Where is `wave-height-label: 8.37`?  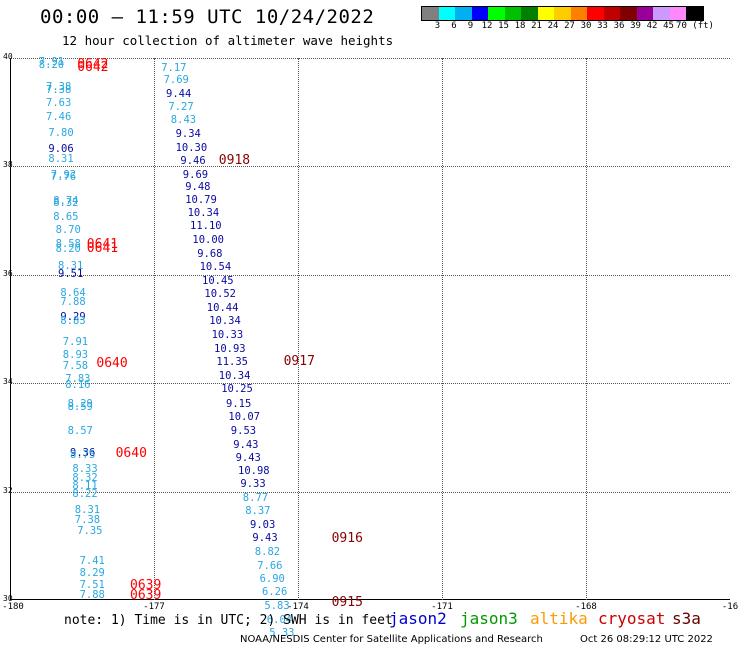 wave-height-label: 8.37 is located at coordinates (258, 511).